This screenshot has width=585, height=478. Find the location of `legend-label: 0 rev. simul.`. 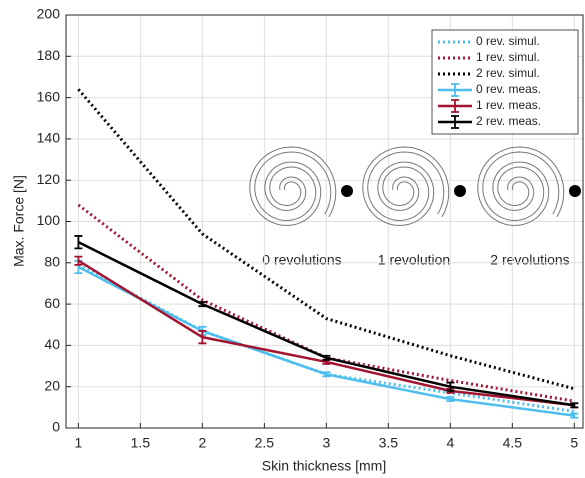

legend-label: 0 rev. simul. is located at coordinates (508, 41).